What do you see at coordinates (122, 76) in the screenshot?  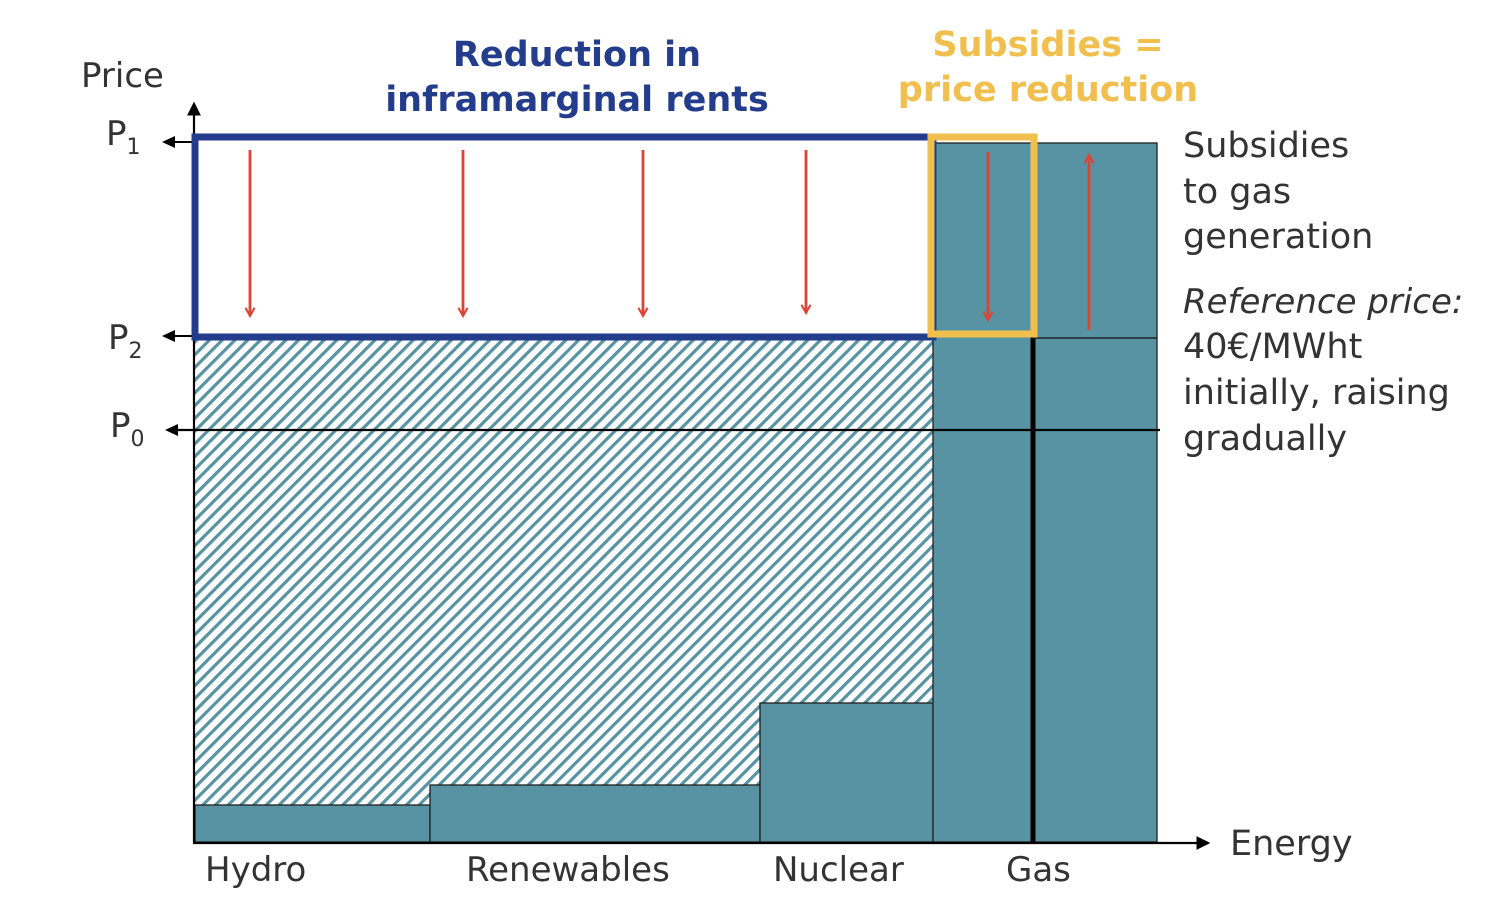 I see `y-axis-label: Price` at bounding box center [122, 76].